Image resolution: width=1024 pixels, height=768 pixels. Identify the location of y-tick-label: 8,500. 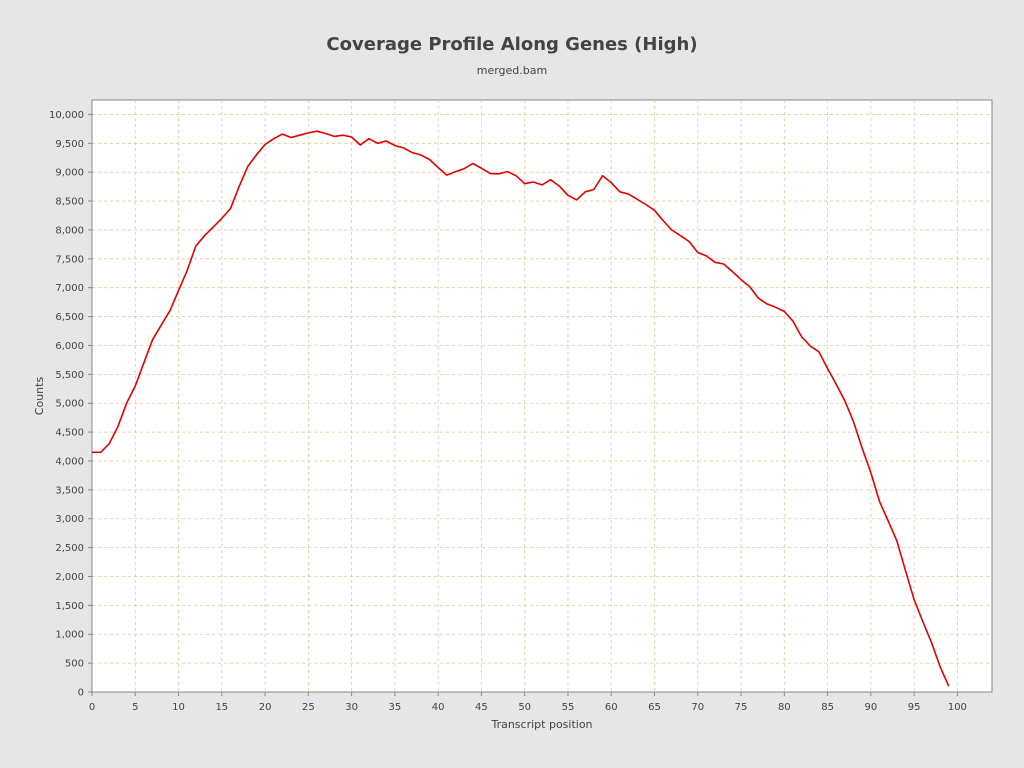
(69, 202).